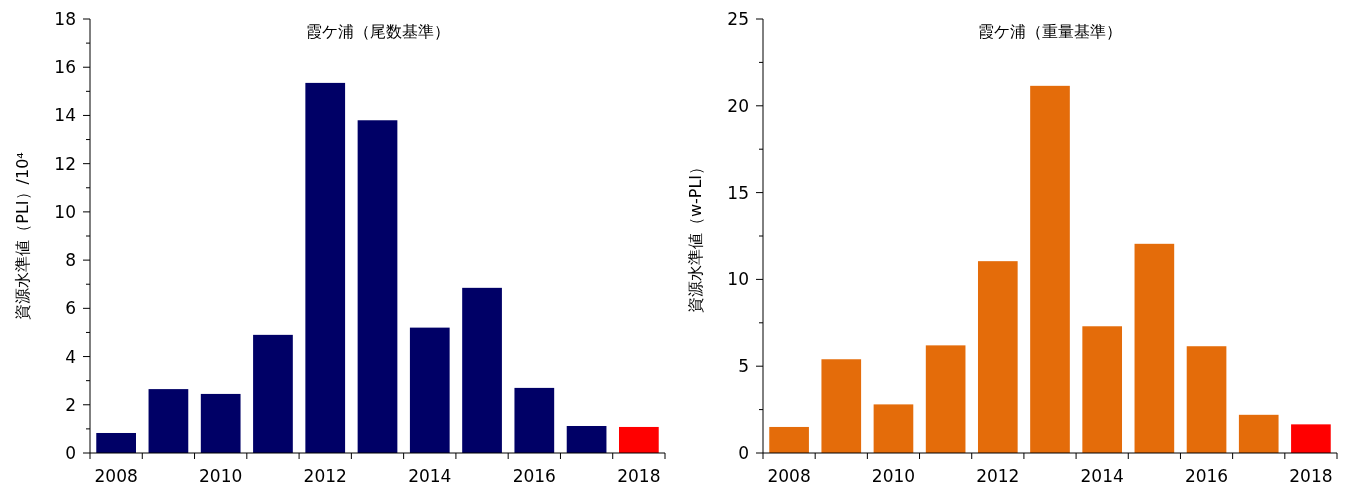 The image size is (1354, 495). What do you see at coordinates (70, 260) in the screenshot?
I see `y-tick-label: 8` at bounding box center [70, 260].